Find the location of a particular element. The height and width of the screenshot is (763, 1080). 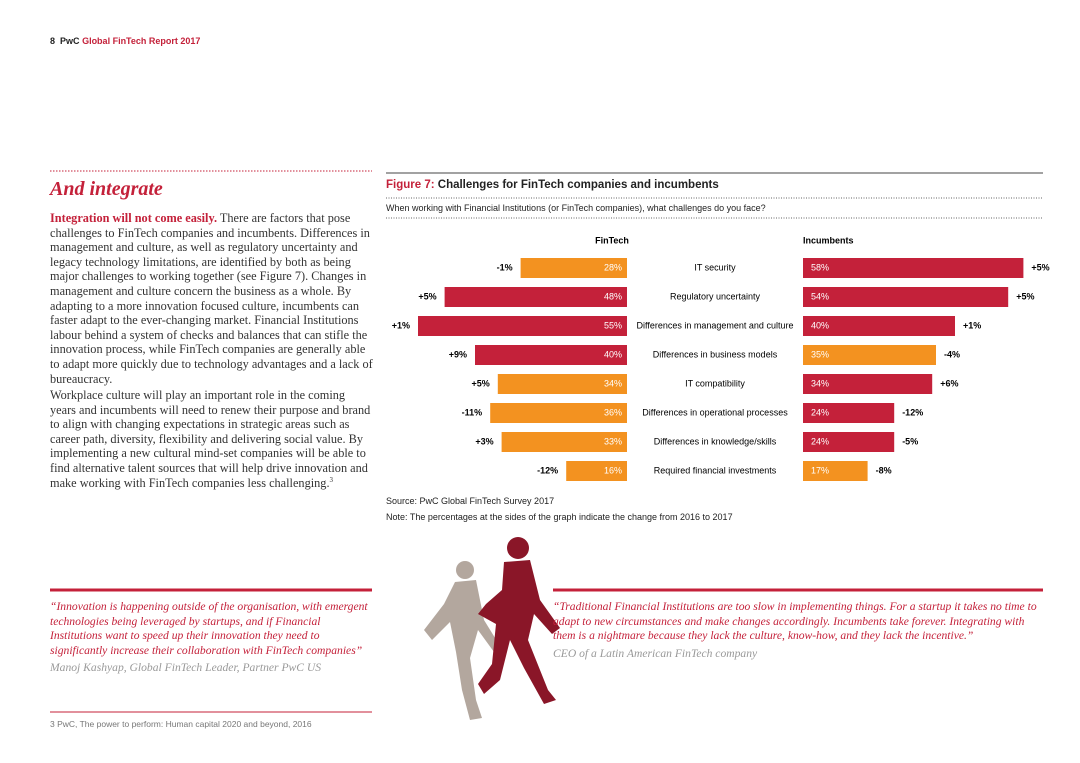

legend-label: Incumbents is located at coordinates (828, 240).